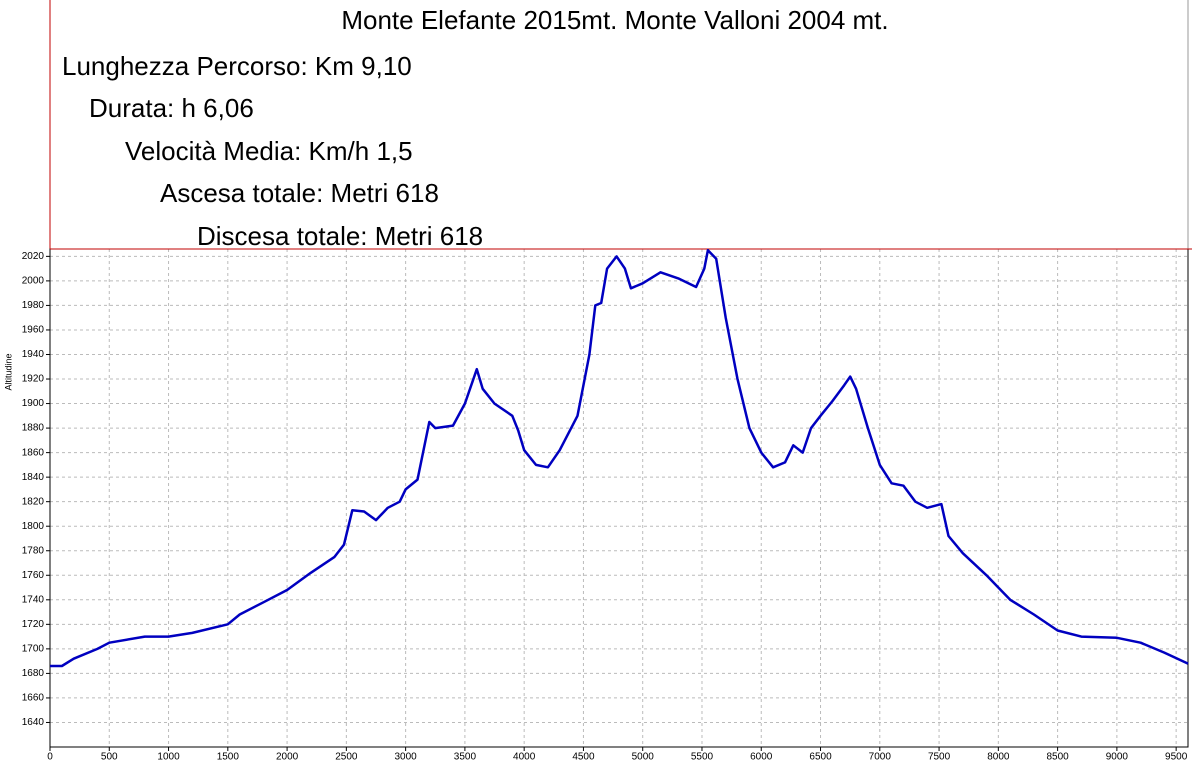  What do you see at coordinates (228, 757) in the screenshot?
I see `x-tick-label: 1500` at bounding box center [228, 757].